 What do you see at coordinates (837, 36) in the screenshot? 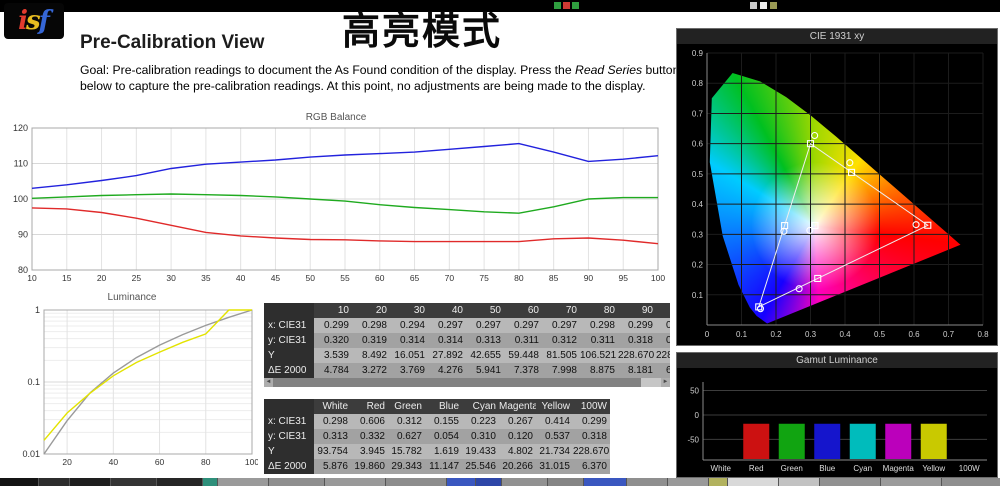
I see `cie-panel-title: CIE 1931 xy` at bounding box center [837, 36].